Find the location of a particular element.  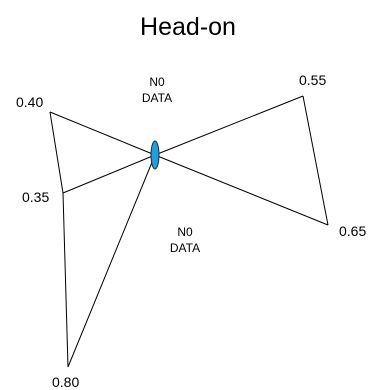

edge-upper-left-to-center is located at coordinates (102, 133).